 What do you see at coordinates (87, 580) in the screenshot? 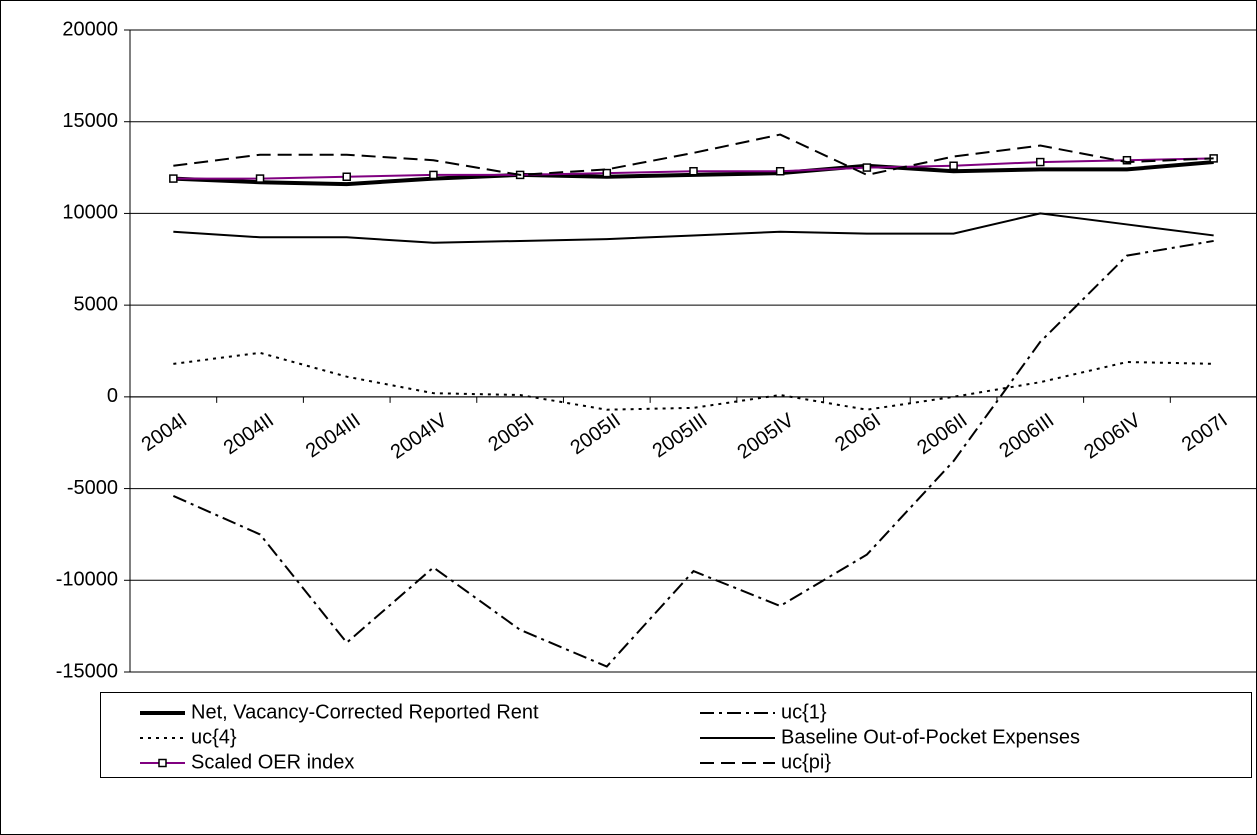
I see `y-tick-label: -10000` at bounding box center [87, 580].